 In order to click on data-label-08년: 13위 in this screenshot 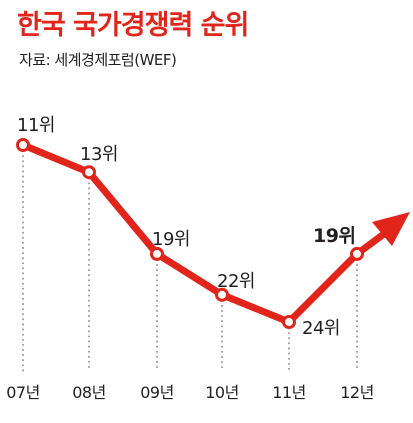, I will do `click(99, 154)`.